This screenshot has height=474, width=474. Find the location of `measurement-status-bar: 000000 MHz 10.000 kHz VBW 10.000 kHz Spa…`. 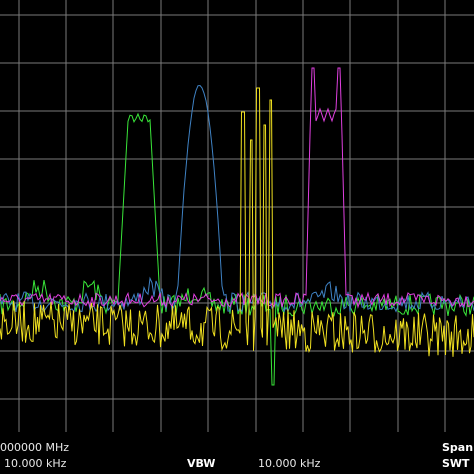

measurement-status-bar: 000000 MHz 10.000 kHz VBW 10.000 kHz Spa… is located at coordinates (237, 455).